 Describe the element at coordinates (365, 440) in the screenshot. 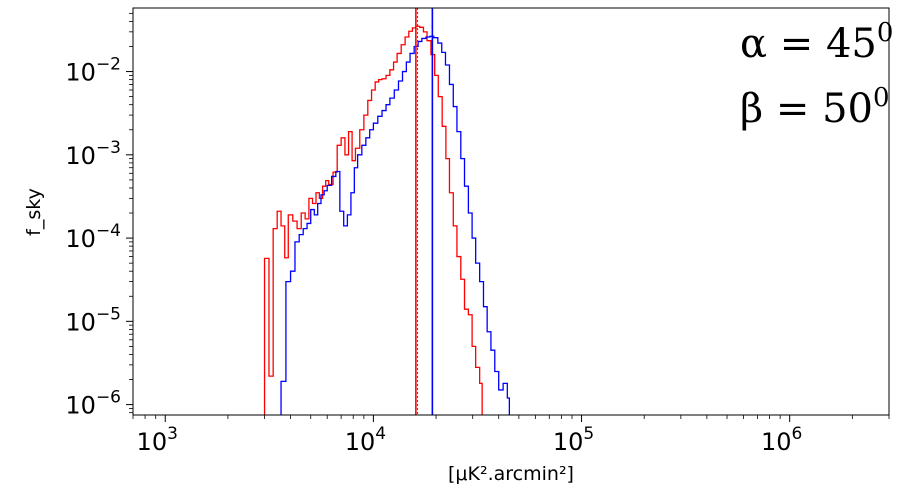

I see `x-tick-label: 10⁴` at that location.